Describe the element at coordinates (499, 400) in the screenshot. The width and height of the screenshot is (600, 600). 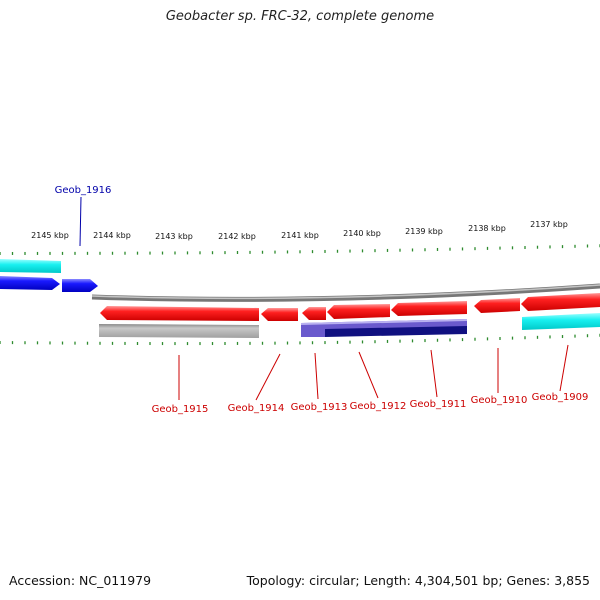
I see `gene-label-geob-1910: Geob_1910` at that location.